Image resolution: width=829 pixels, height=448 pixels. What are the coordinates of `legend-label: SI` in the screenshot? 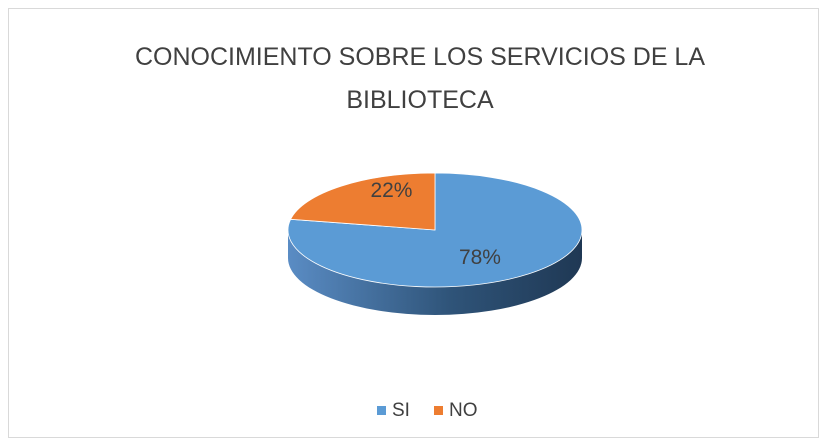 It's located at (401, 410).